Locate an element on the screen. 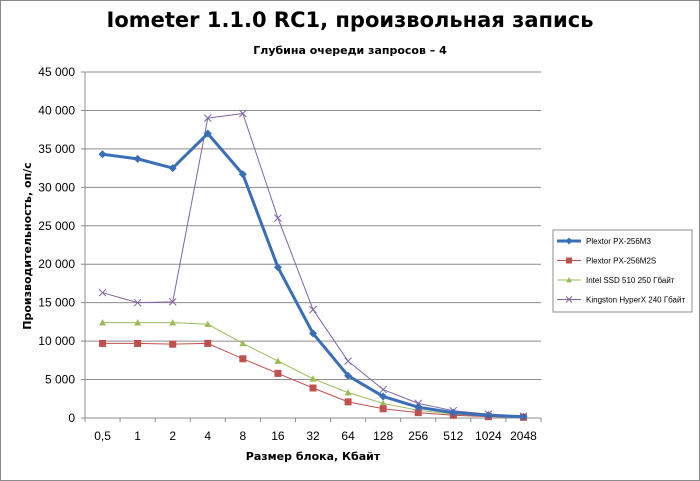  chart-subtitle: Глубина очереди запросов – 4 is located at coordinates (350, 50).